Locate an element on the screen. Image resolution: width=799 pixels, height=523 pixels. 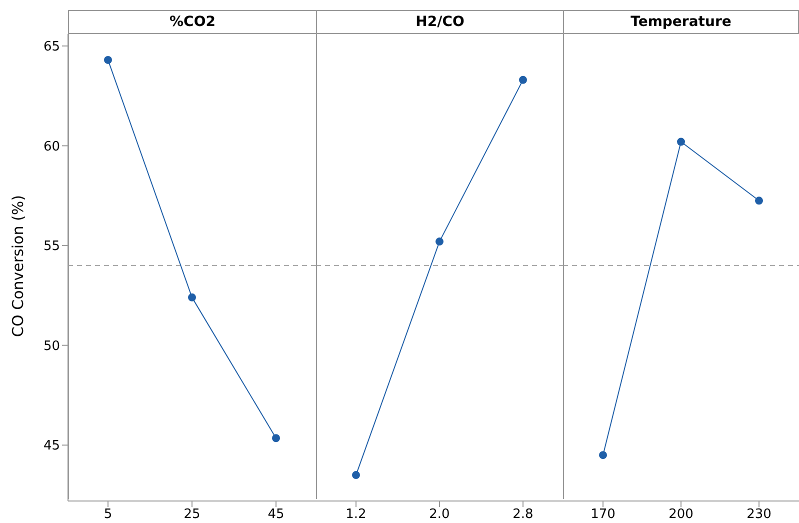
chart-title: H2/CO is located at coordinates (439, 22).